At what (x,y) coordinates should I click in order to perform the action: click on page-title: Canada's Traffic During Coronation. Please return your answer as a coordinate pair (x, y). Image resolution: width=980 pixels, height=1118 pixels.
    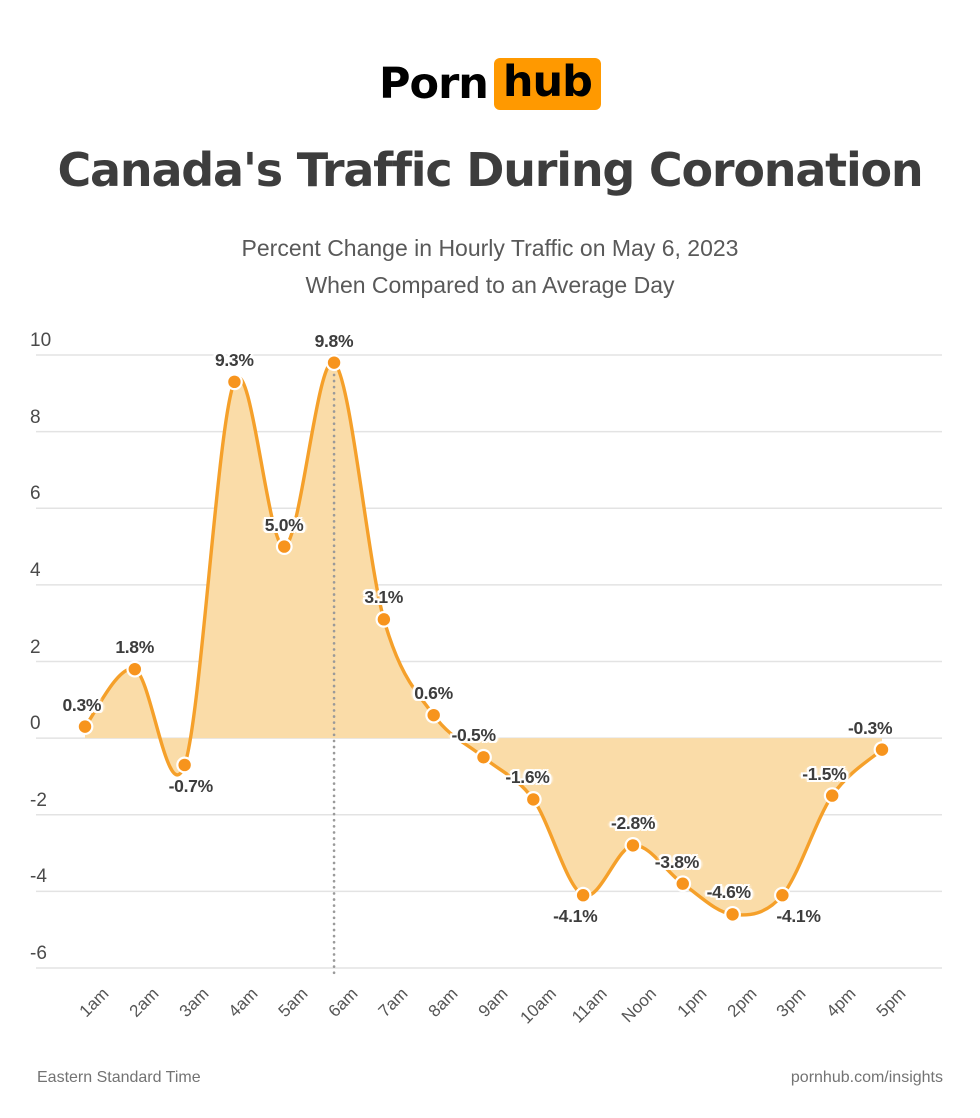
    Looking at the image, I should click on (490, 170).